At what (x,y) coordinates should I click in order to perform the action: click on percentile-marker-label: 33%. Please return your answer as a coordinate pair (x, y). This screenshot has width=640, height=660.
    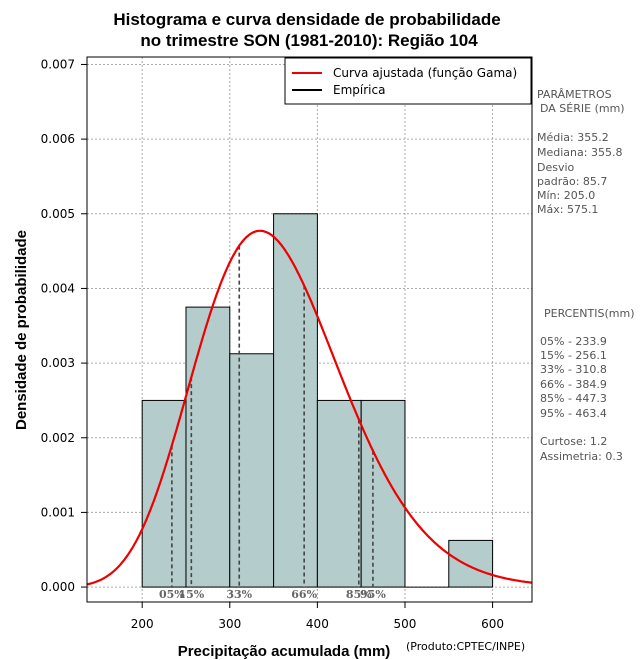
    Looking at the image, I should click on (239, 594).